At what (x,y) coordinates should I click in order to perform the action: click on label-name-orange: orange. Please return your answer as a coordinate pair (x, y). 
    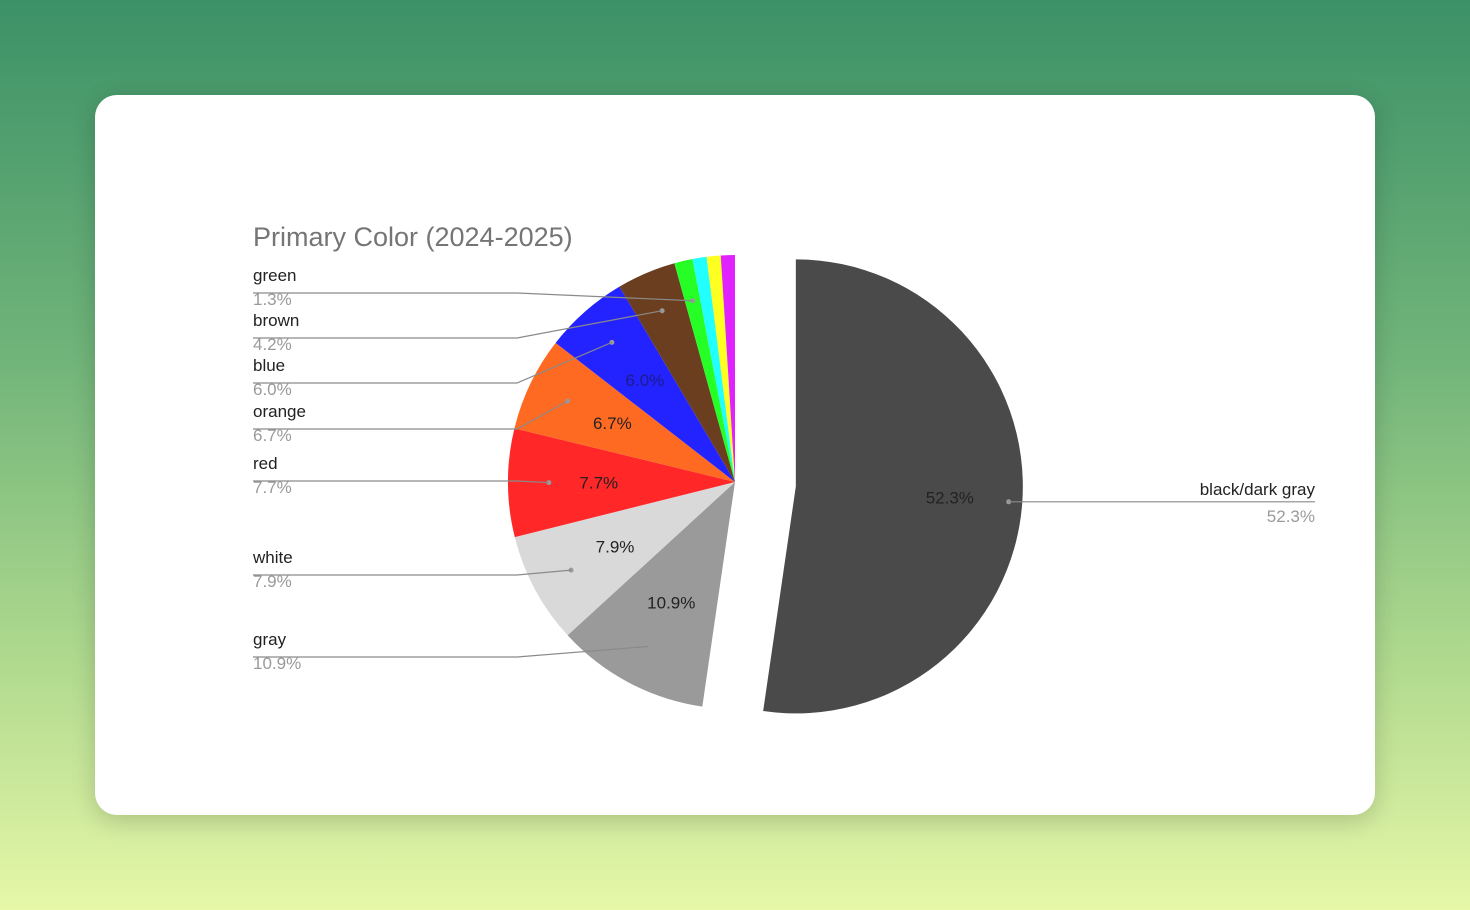
    Looking at the image, I should click on (279, 411).